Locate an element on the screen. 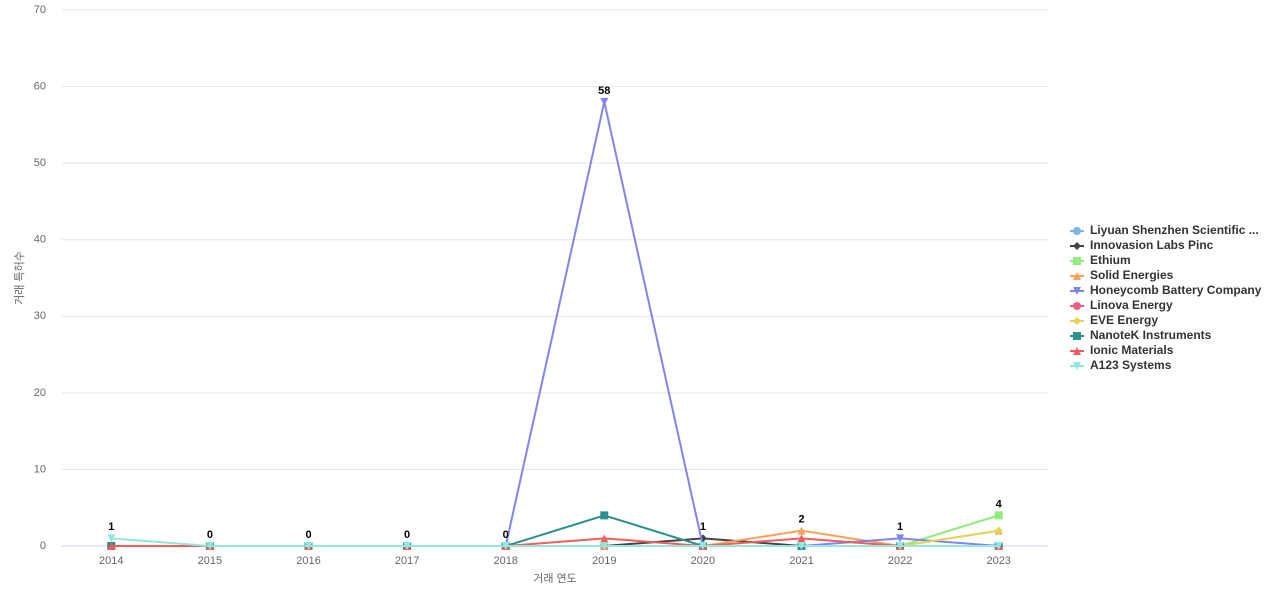 The width and height of the screenshot is (1280, 600). x-tick-label: 2018 is located at coordinates (505, 561).